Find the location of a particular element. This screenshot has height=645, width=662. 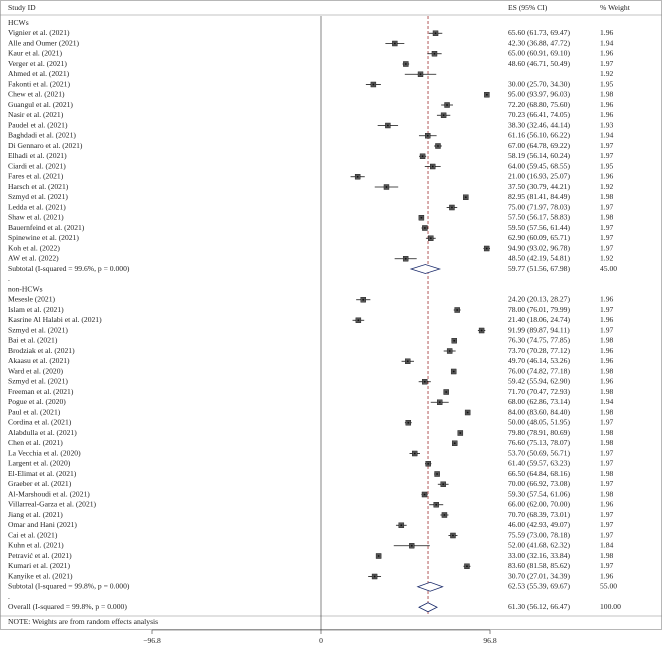

es-label: 21.40 (18.06, 24.74) is located at coordinates (539, 319).